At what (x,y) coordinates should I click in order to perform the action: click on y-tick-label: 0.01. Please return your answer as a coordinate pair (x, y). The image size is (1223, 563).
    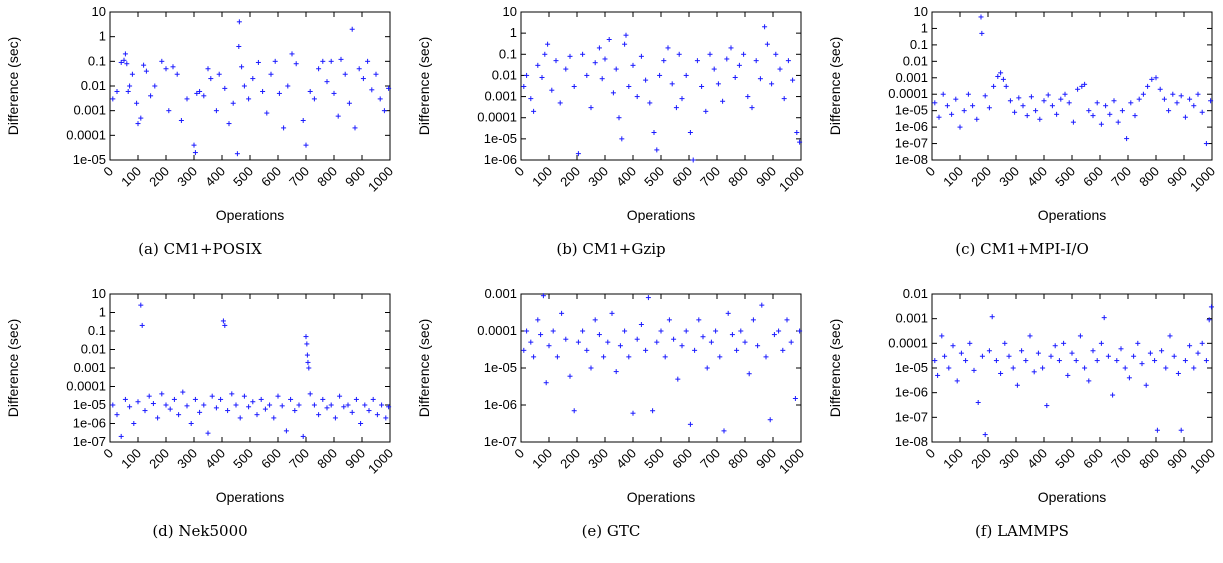
    Looking at the image, I should click on (93, 349).